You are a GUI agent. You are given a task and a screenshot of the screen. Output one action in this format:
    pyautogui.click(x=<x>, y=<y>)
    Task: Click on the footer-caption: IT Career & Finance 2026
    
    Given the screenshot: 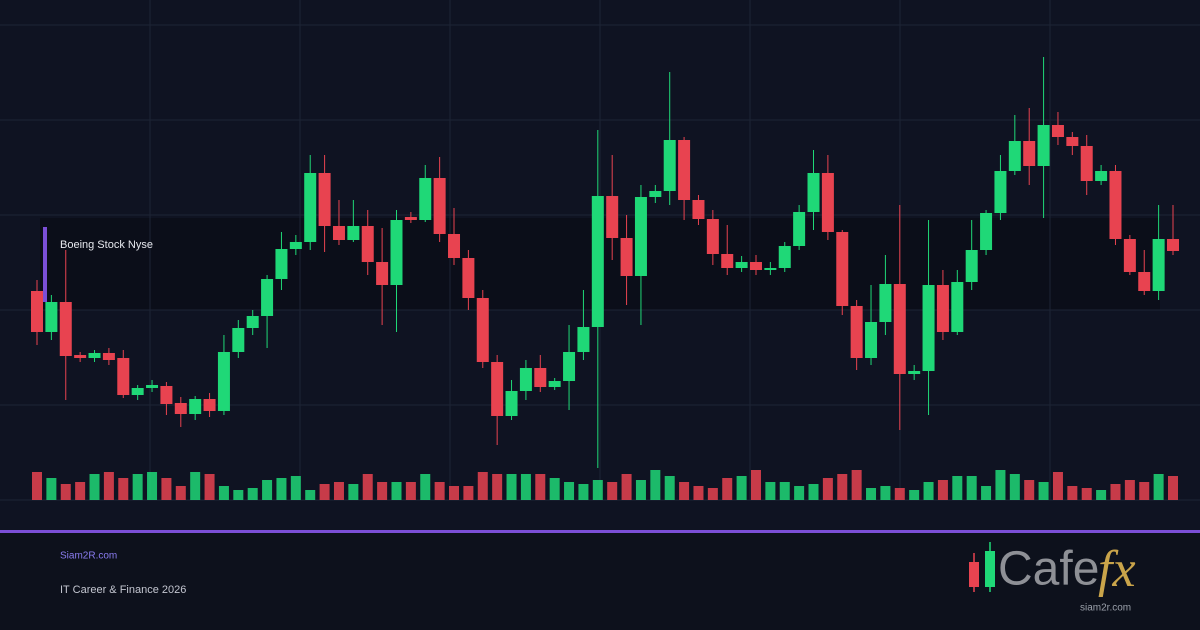 What is the action you would take?
    pyautogui.click(x=123, y=590)
    